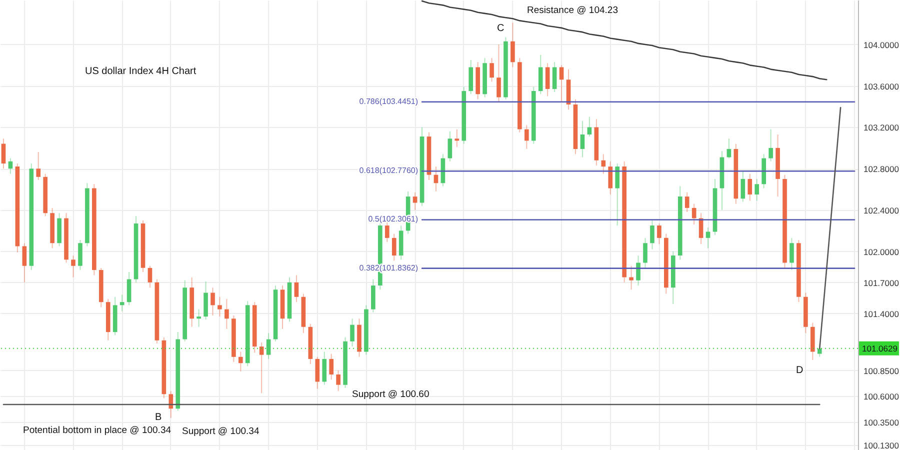 The height and width of the screenshot is (450, 900). Describe the element at coordinates (388, 171) in the screenshot. I see `series-label: 0.618(102.7760)` at that location.